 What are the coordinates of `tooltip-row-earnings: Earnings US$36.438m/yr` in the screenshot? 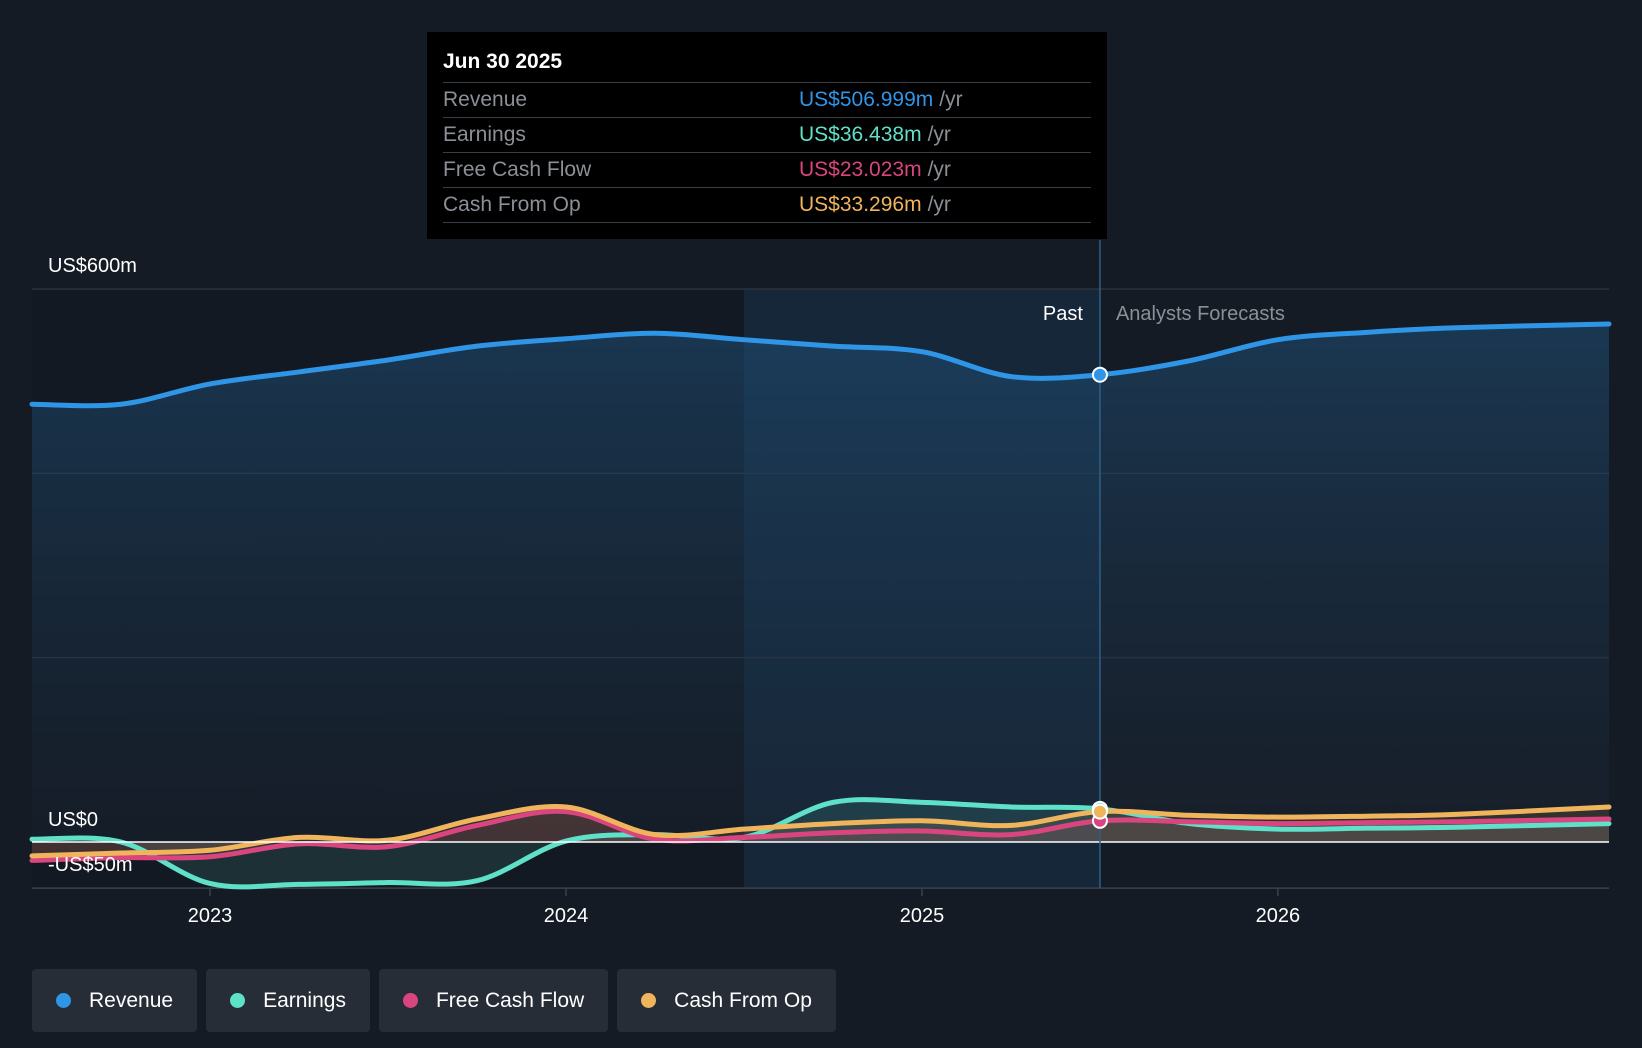 It's located at (767, 134).